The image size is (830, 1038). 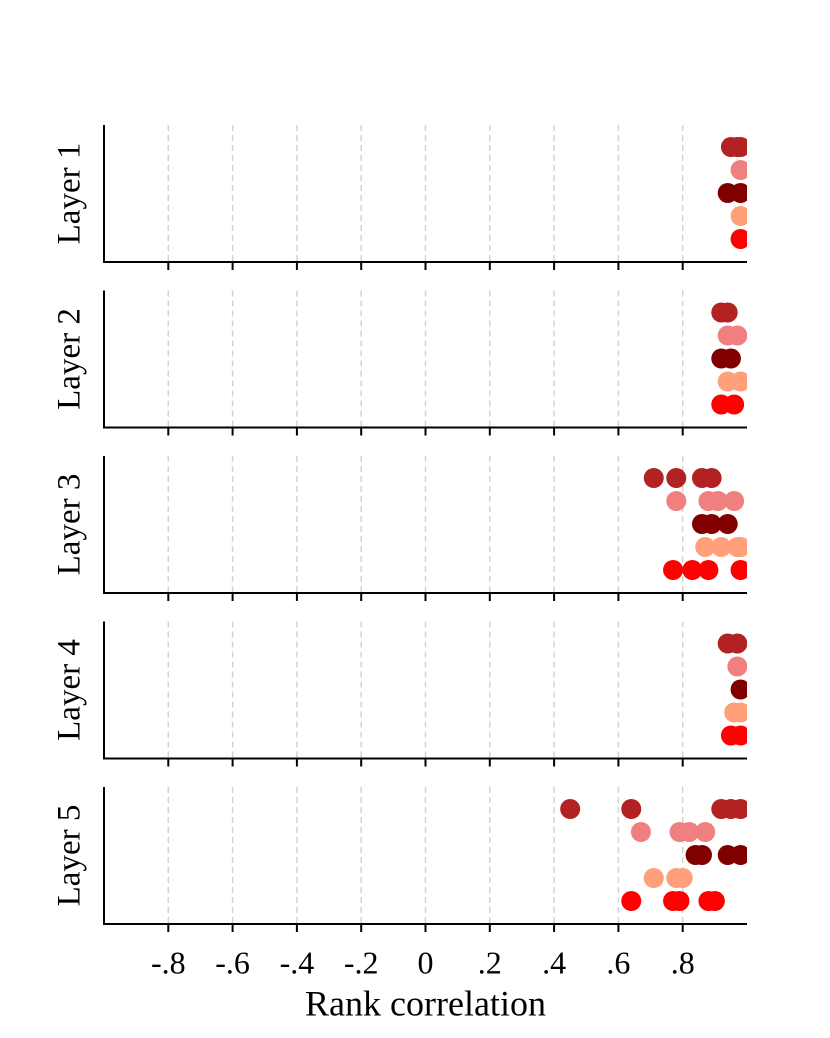 I want to click on x-tick-label: .4, so click(x=554, y=962).